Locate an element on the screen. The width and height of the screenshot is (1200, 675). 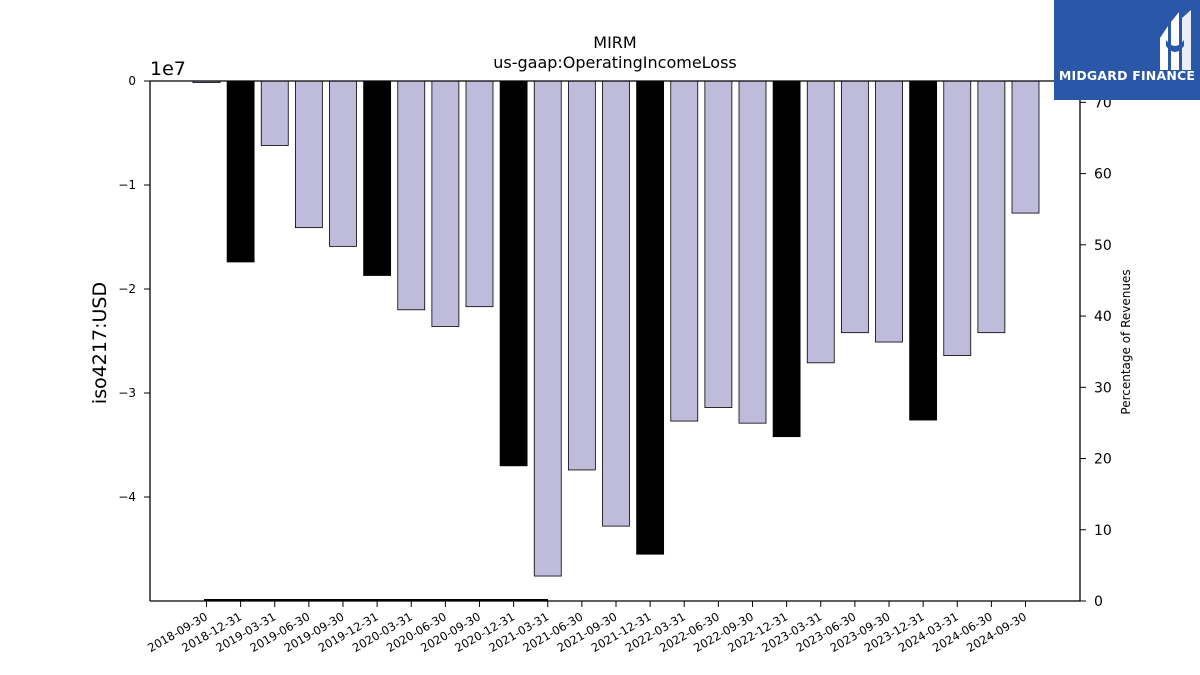
y-tick-label: −2 is located at coordinates (127, 289).